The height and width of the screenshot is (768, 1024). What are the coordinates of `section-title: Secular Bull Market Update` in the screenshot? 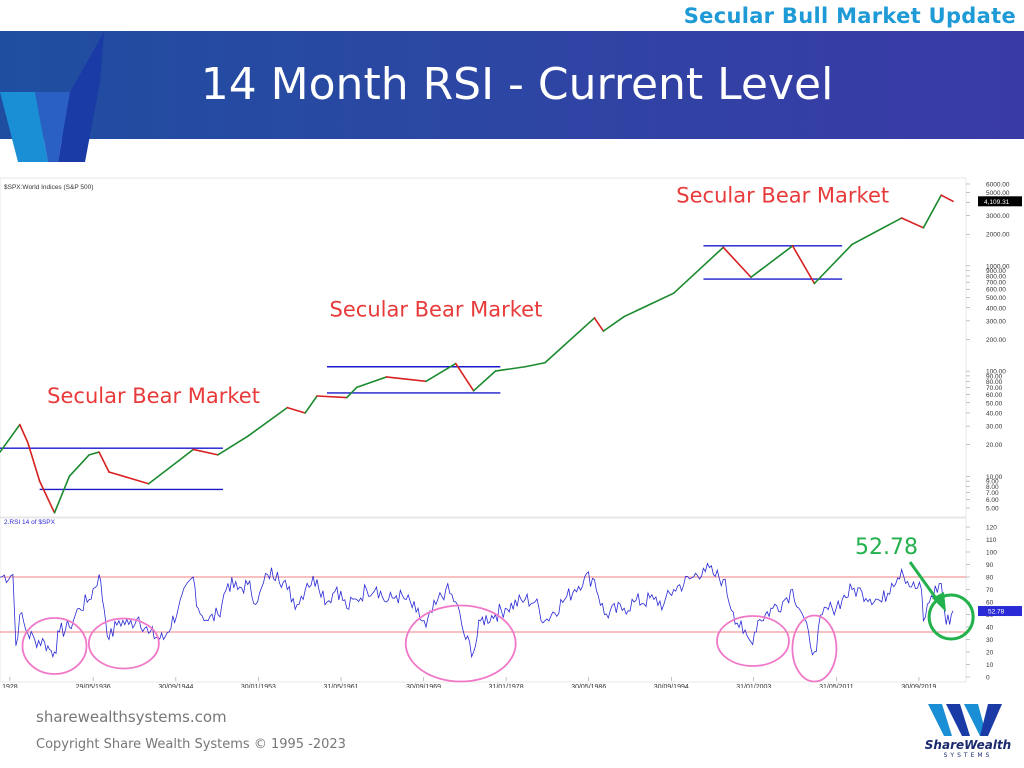 It's located at (849, 16).